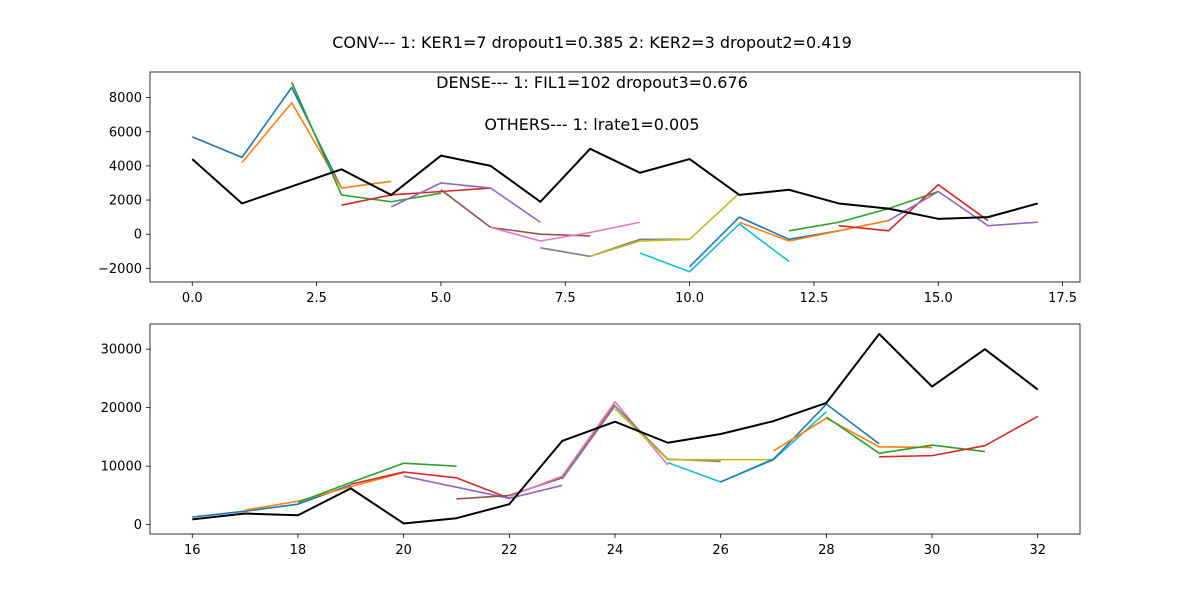  What do you see at coordinates (121, 408) in the screenshot?
I see `bottom-ytick-label: 20000` at bounding box center [121, 408].